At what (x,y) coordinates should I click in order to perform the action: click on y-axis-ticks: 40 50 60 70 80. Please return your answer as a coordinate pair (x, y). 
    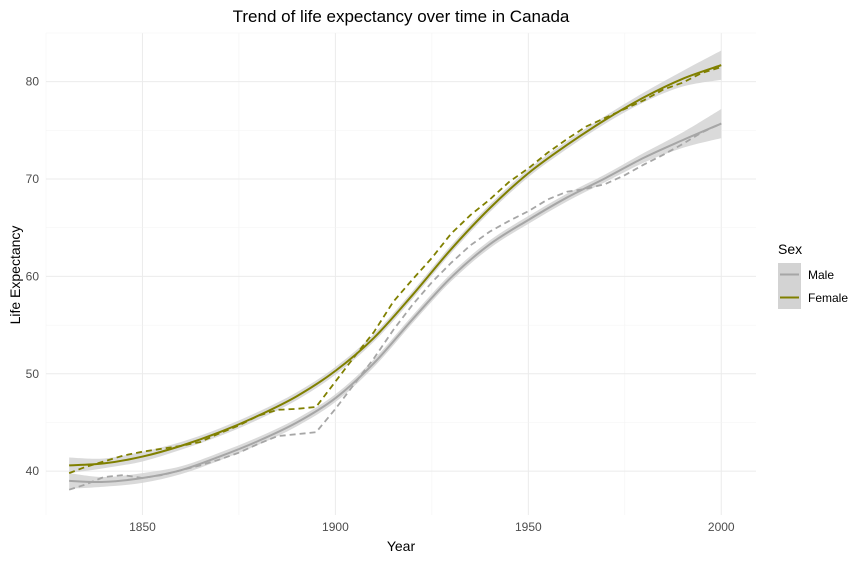
    Looking at the image, I should click on (33, 276).